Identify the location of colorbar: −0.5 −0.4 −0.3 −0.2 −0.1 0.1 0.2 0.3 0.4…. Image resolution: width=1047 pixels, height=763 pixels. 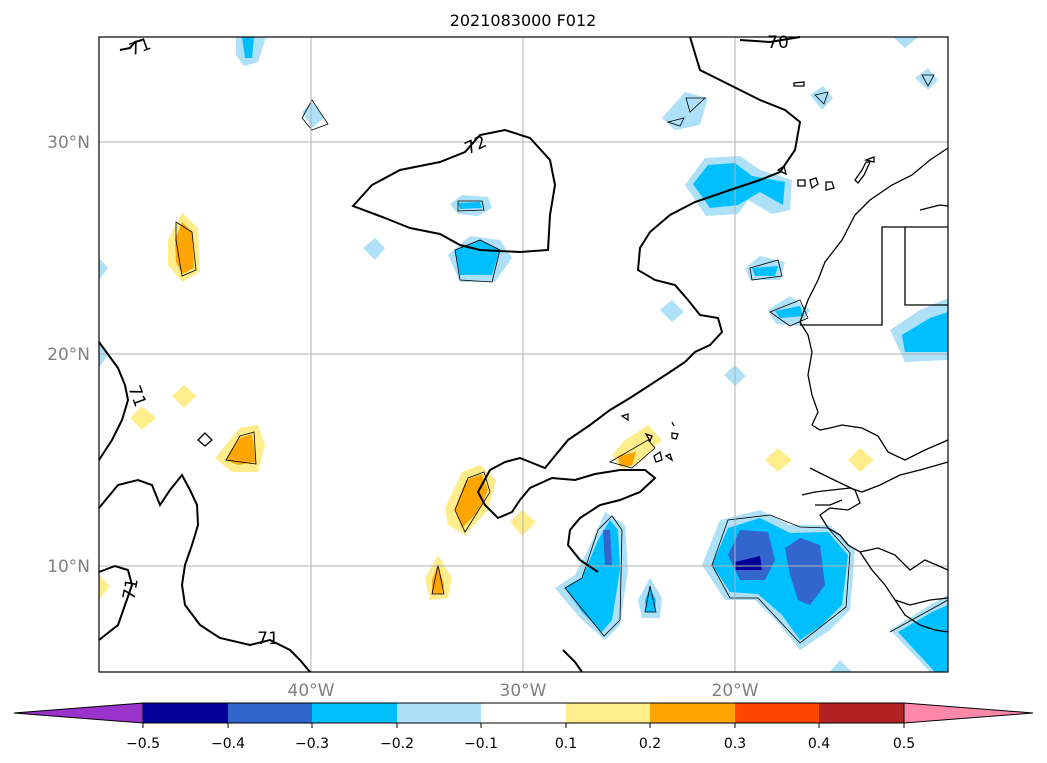
(523, 727).